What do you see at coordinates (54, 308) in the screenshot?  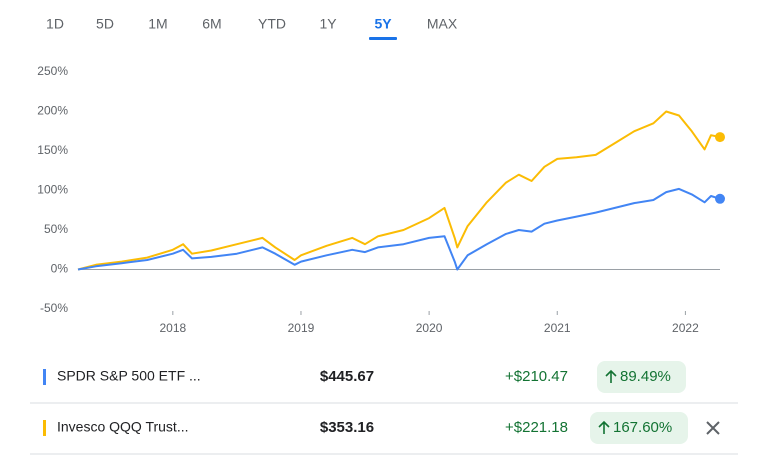 I see `y-tick-label: -50%` at bounding box center [54, 308].